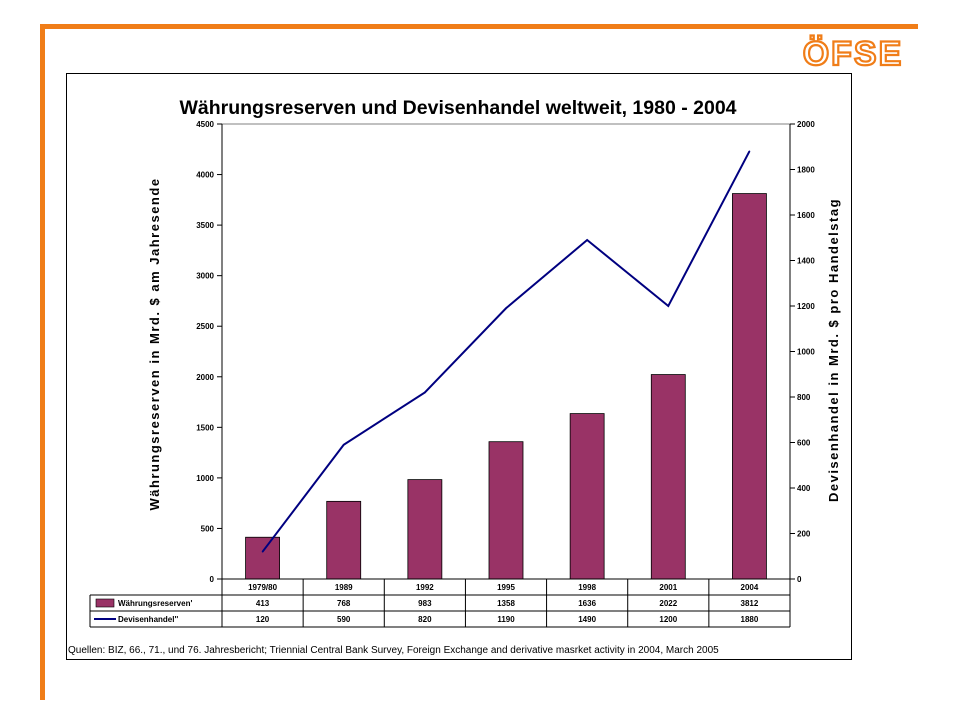 The height and width of the screenshot is (720, 960). I want to click on y-left-tick-label: 3000, so click(205, 276).